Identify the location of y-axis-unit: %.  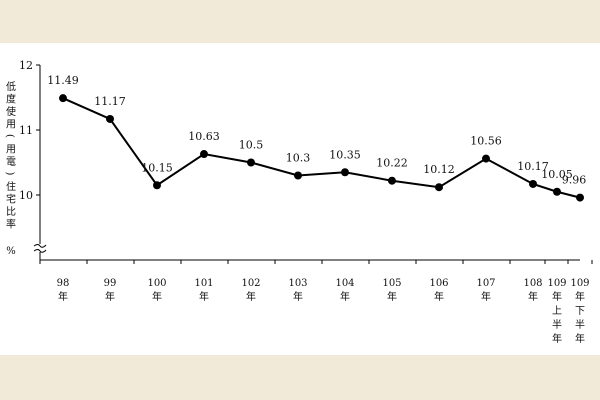
(11, 251).